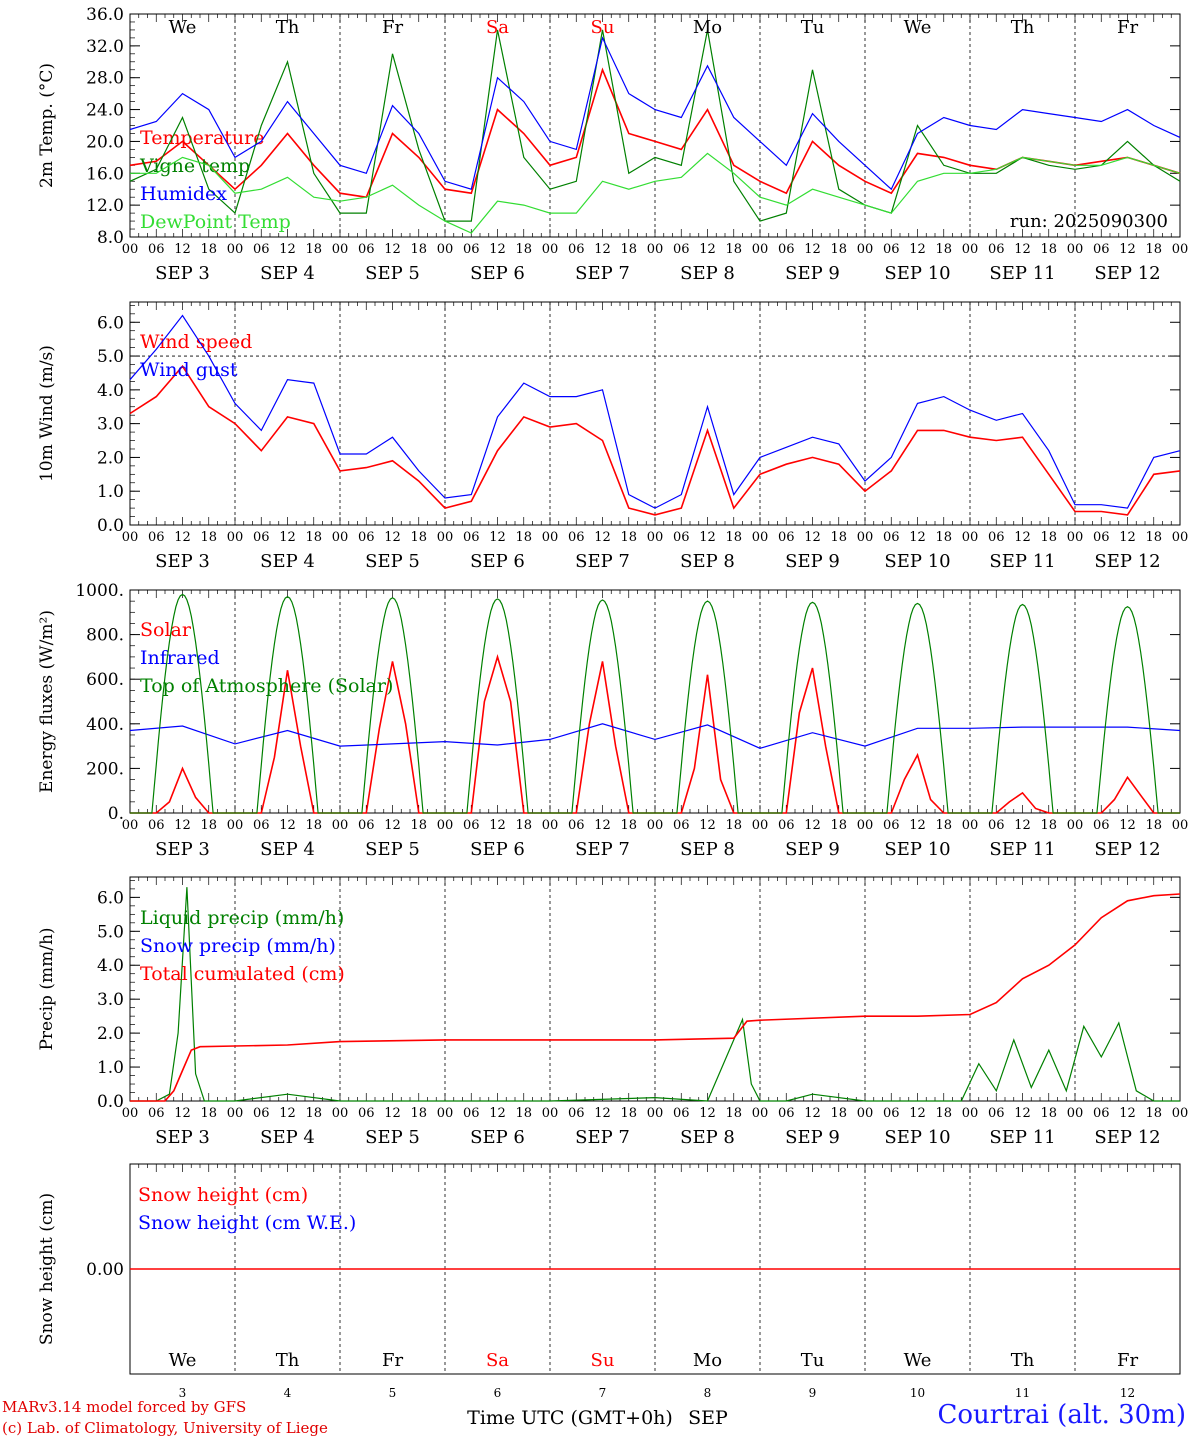 The width and height of the screenshot is (1194, 1440). Describe the element at coordinates (105, 47) in the screenshot. I see `y-tick-label: 32.0` at that location.